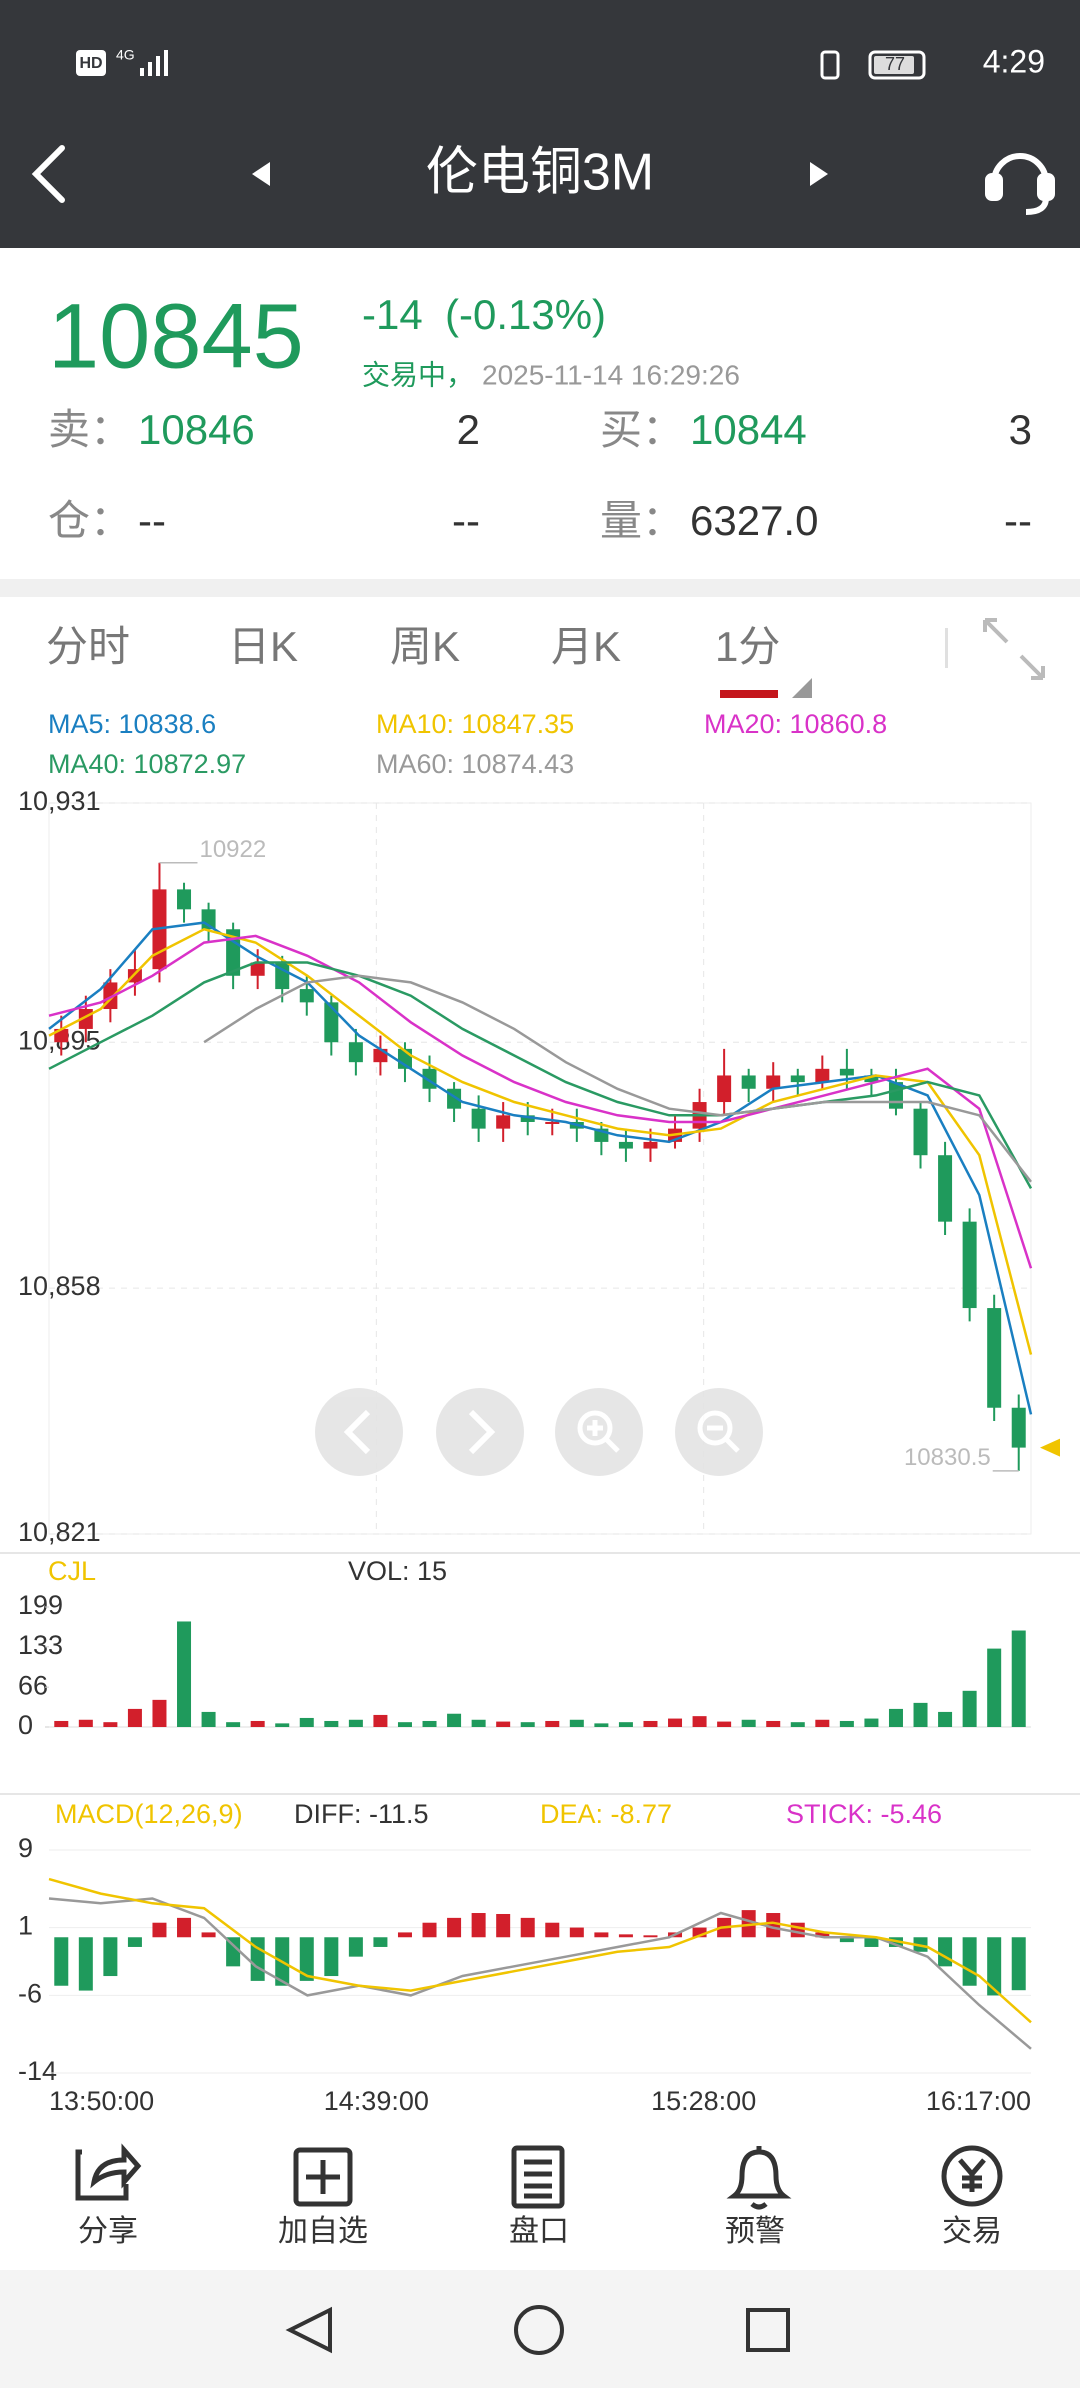 The width and height of the screenshot is (1080, 2388). Describe the element at coordinates (642, 520) in the screenshot. I see `quote-cell: 量：` at that location.